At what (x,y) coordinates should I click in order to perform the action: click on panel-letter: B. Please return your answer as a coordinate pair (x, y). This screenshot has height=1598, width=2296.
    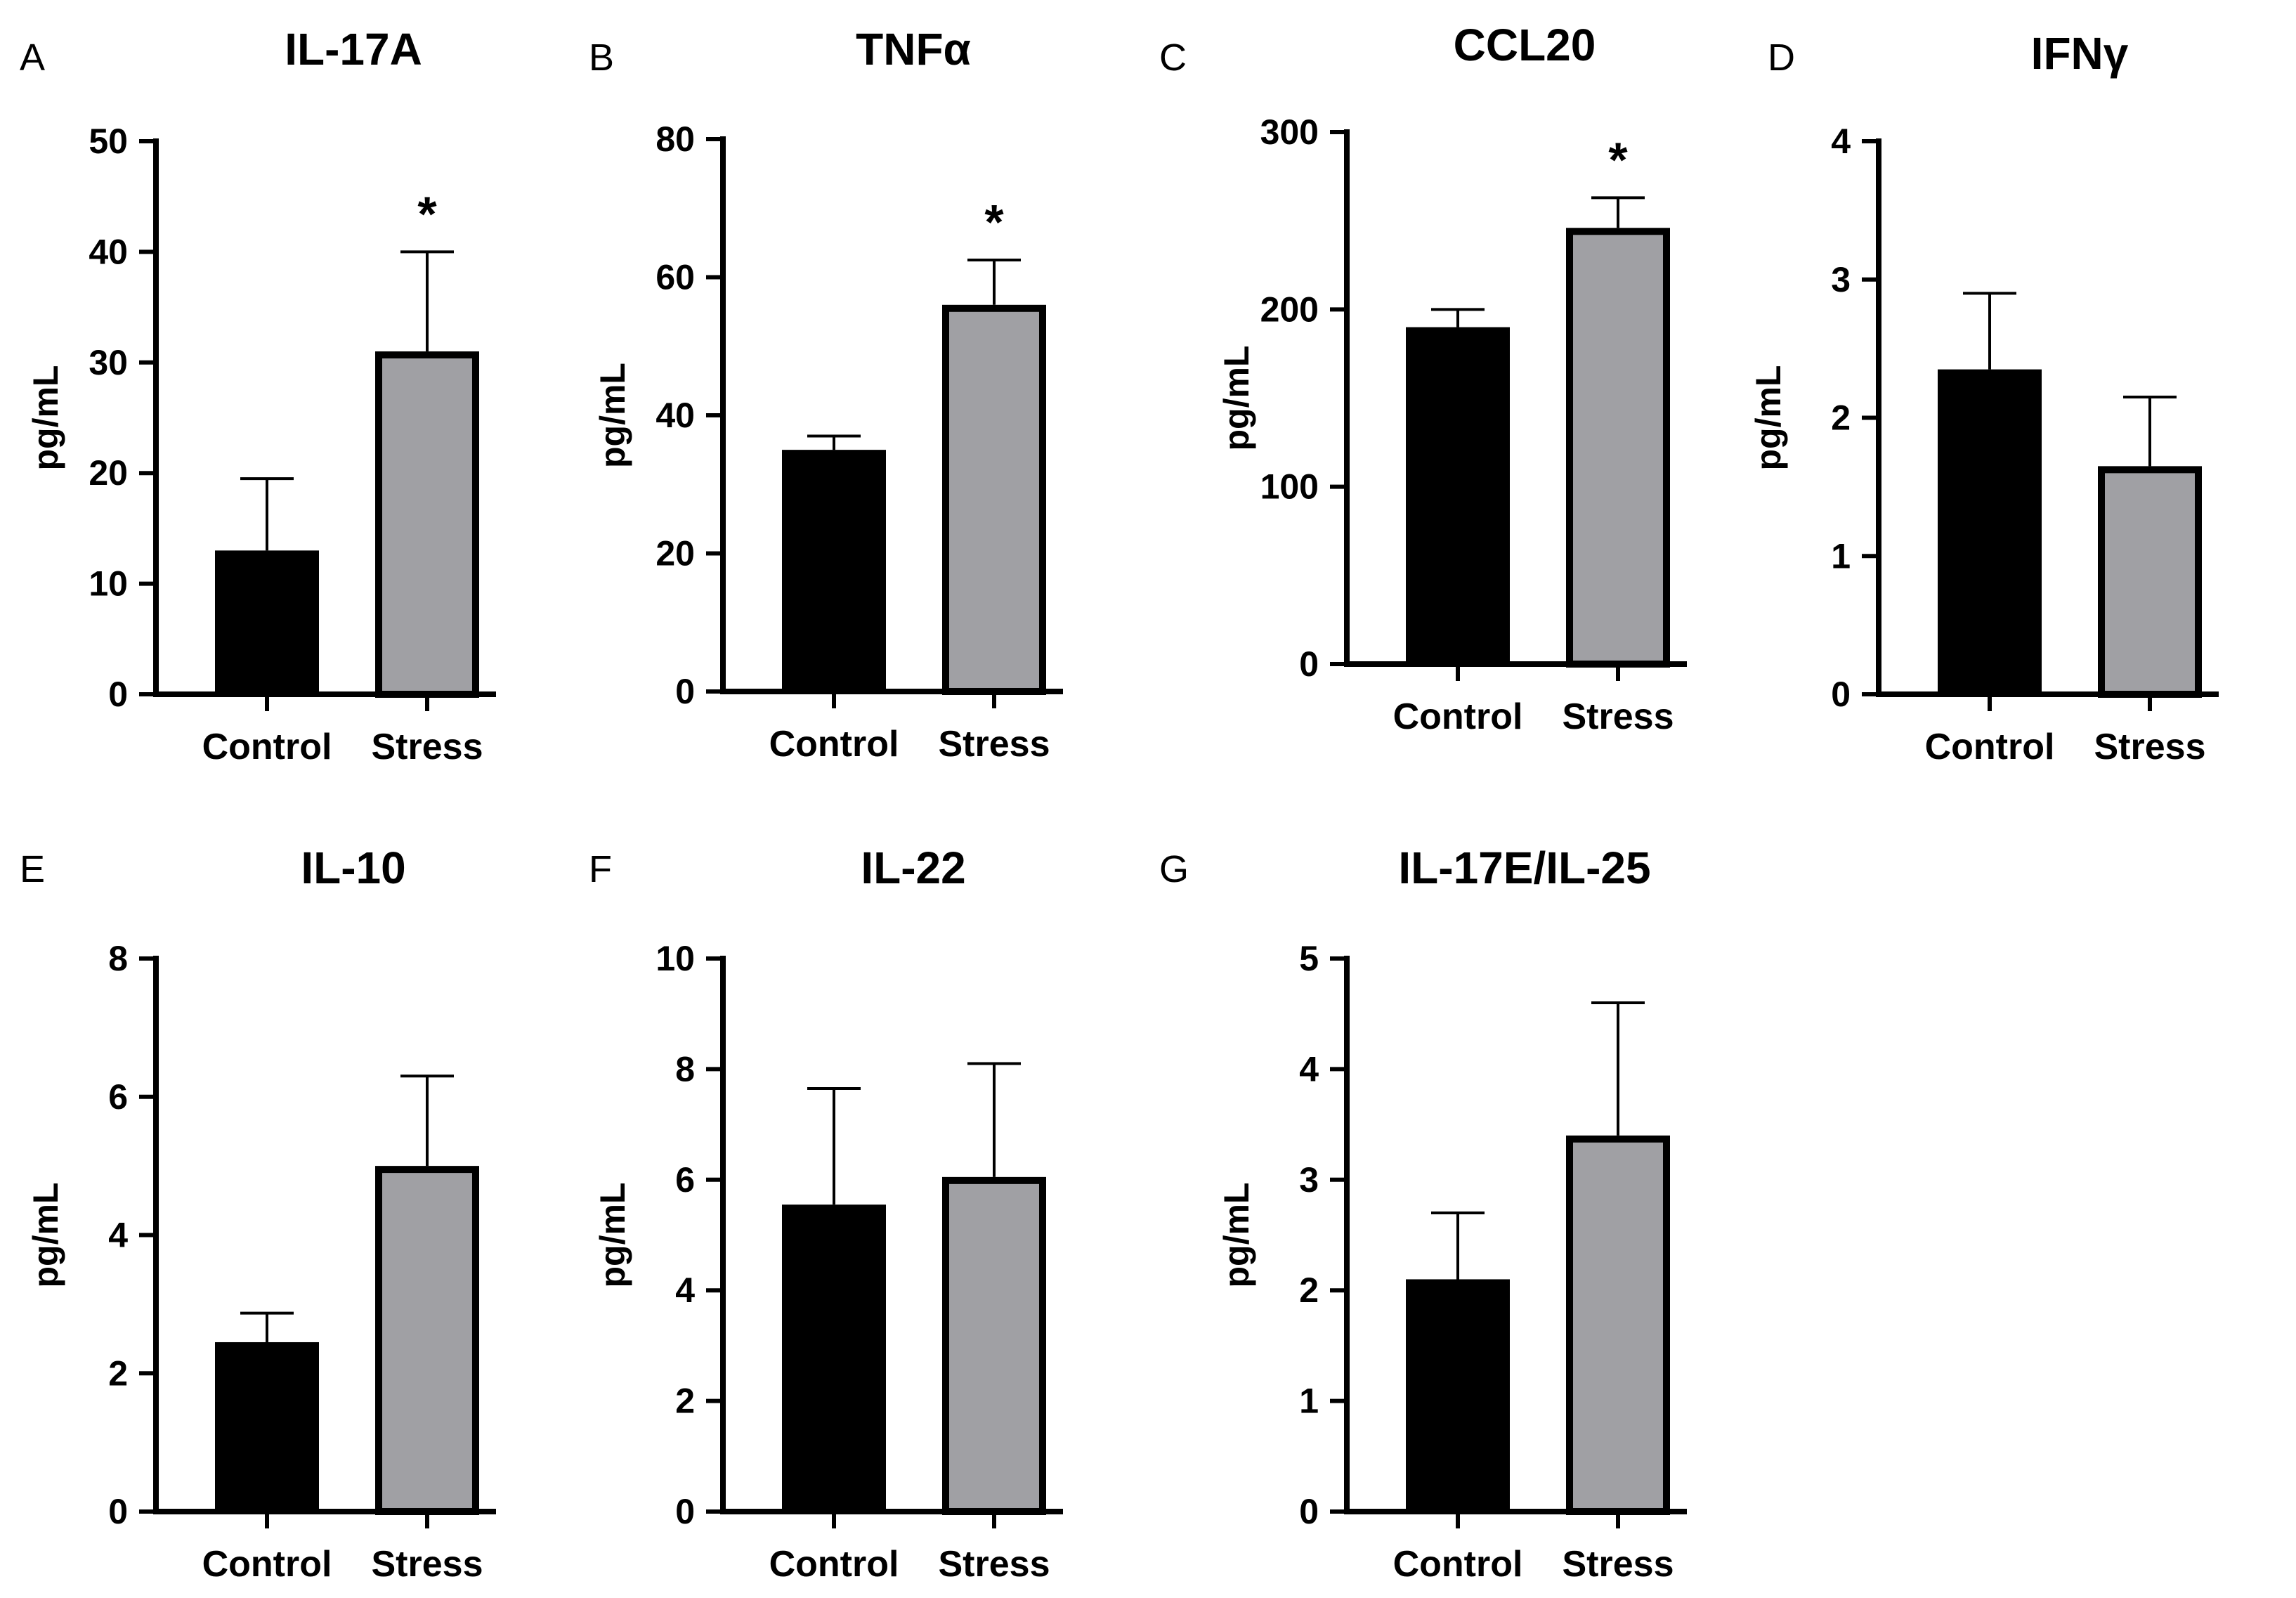
    Looking at the image, I should click on (601, 58).